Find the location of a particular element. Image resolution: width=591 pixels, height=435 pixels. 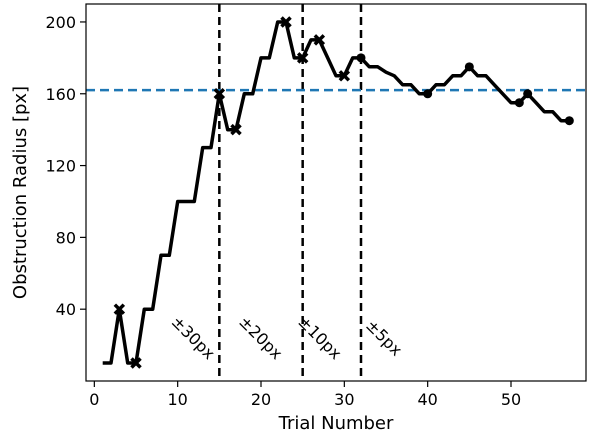

x-axis-title: Trial Number is located at coordinates (336, 423).